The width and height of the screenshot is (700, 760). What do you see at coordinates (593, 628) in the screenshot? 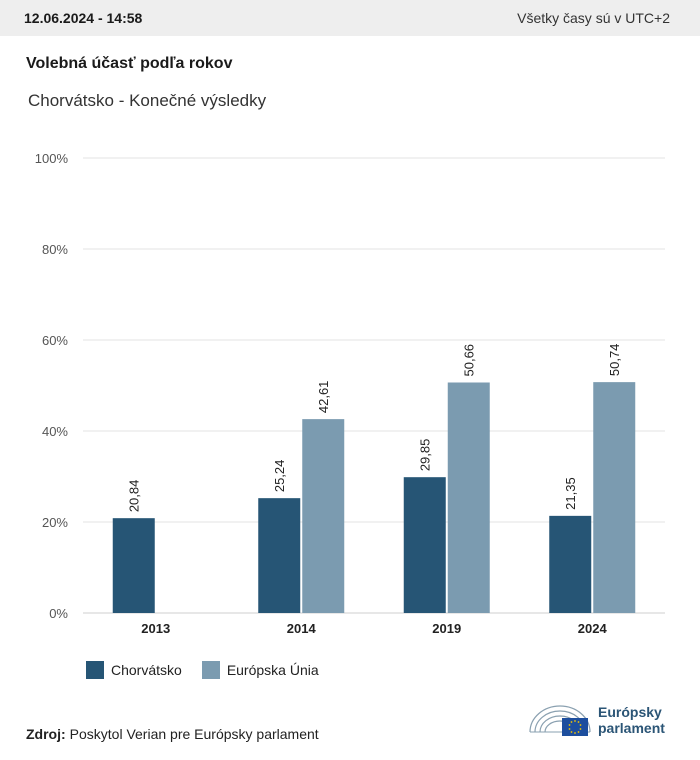
I see `x-tick-label: 2024` at bounding box center [593, 628].